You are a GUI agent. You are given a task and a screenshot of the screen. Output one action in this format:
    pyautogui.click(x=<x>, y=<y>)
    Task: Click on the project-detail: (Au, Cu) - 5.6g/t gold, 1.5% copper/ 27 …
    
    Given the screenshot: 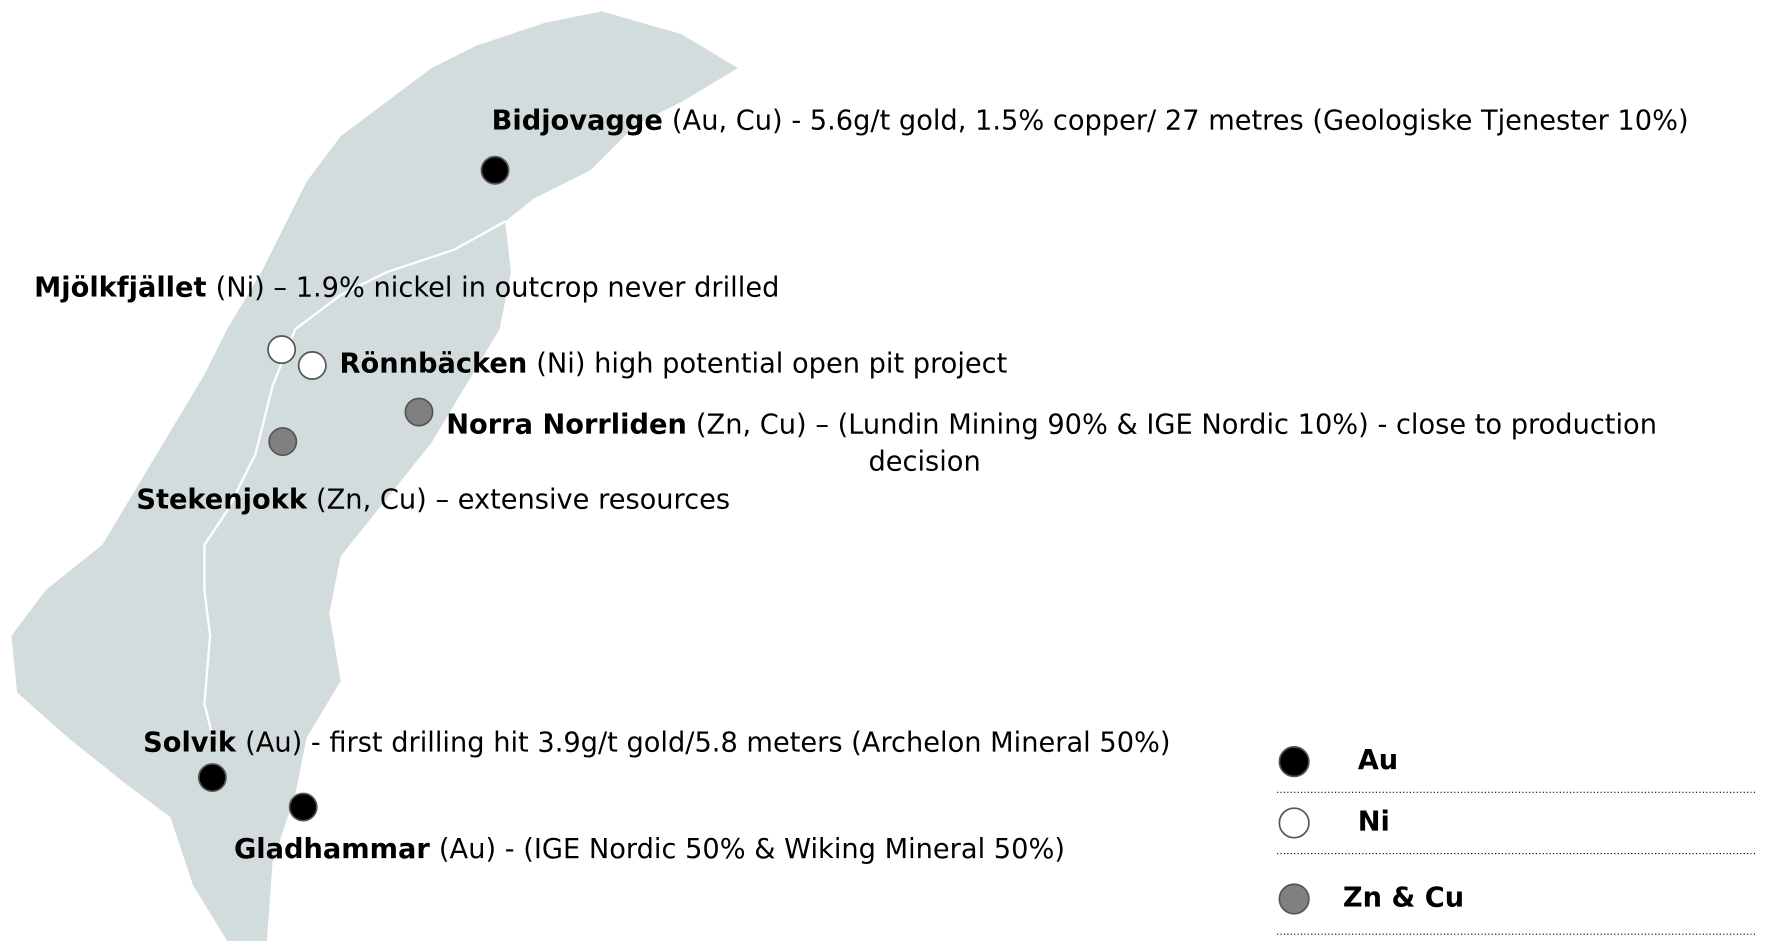 What is the action you would take?
    pyautogui.click(x=1180, y=120)
    